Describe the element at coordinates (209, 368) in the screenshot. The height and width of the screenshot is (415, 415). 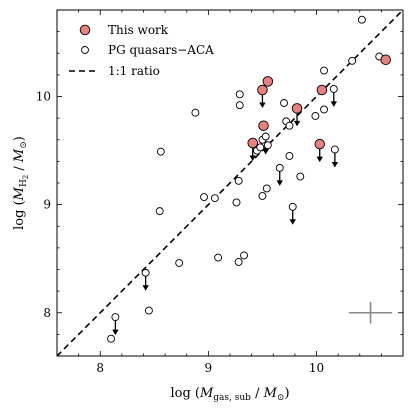
I see `x-tick-label: 9` at that location.